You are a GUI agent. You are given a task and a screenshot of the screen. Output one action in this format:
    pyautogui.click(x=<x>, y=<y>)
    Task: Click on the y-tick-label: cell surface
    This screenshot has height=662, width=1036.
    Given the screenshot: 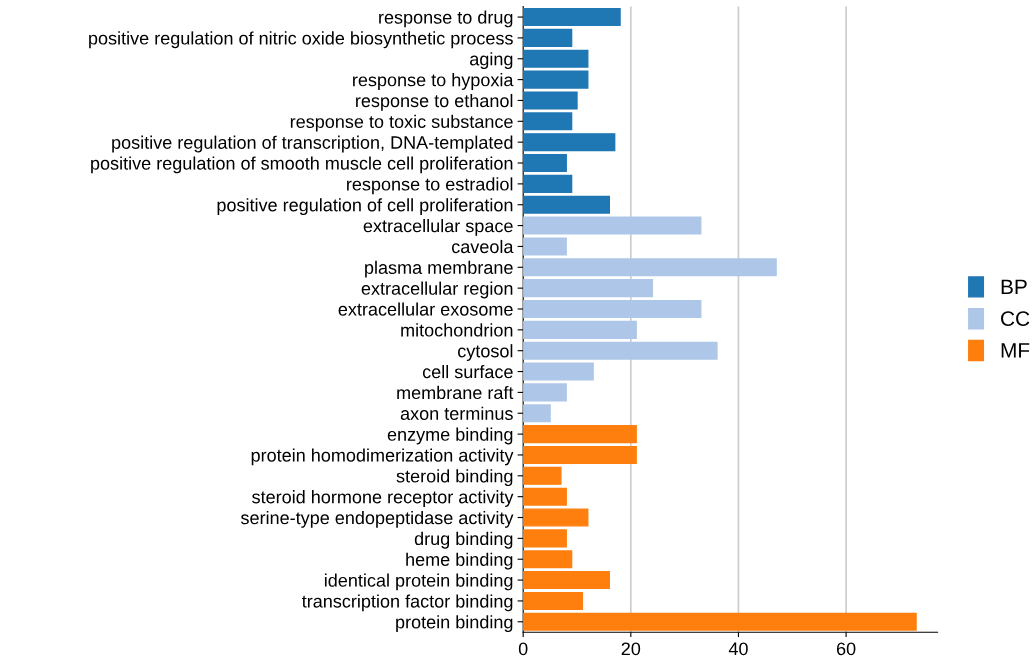 What is the action you would take?
    pyautogui.click(x=467, y=372)
    